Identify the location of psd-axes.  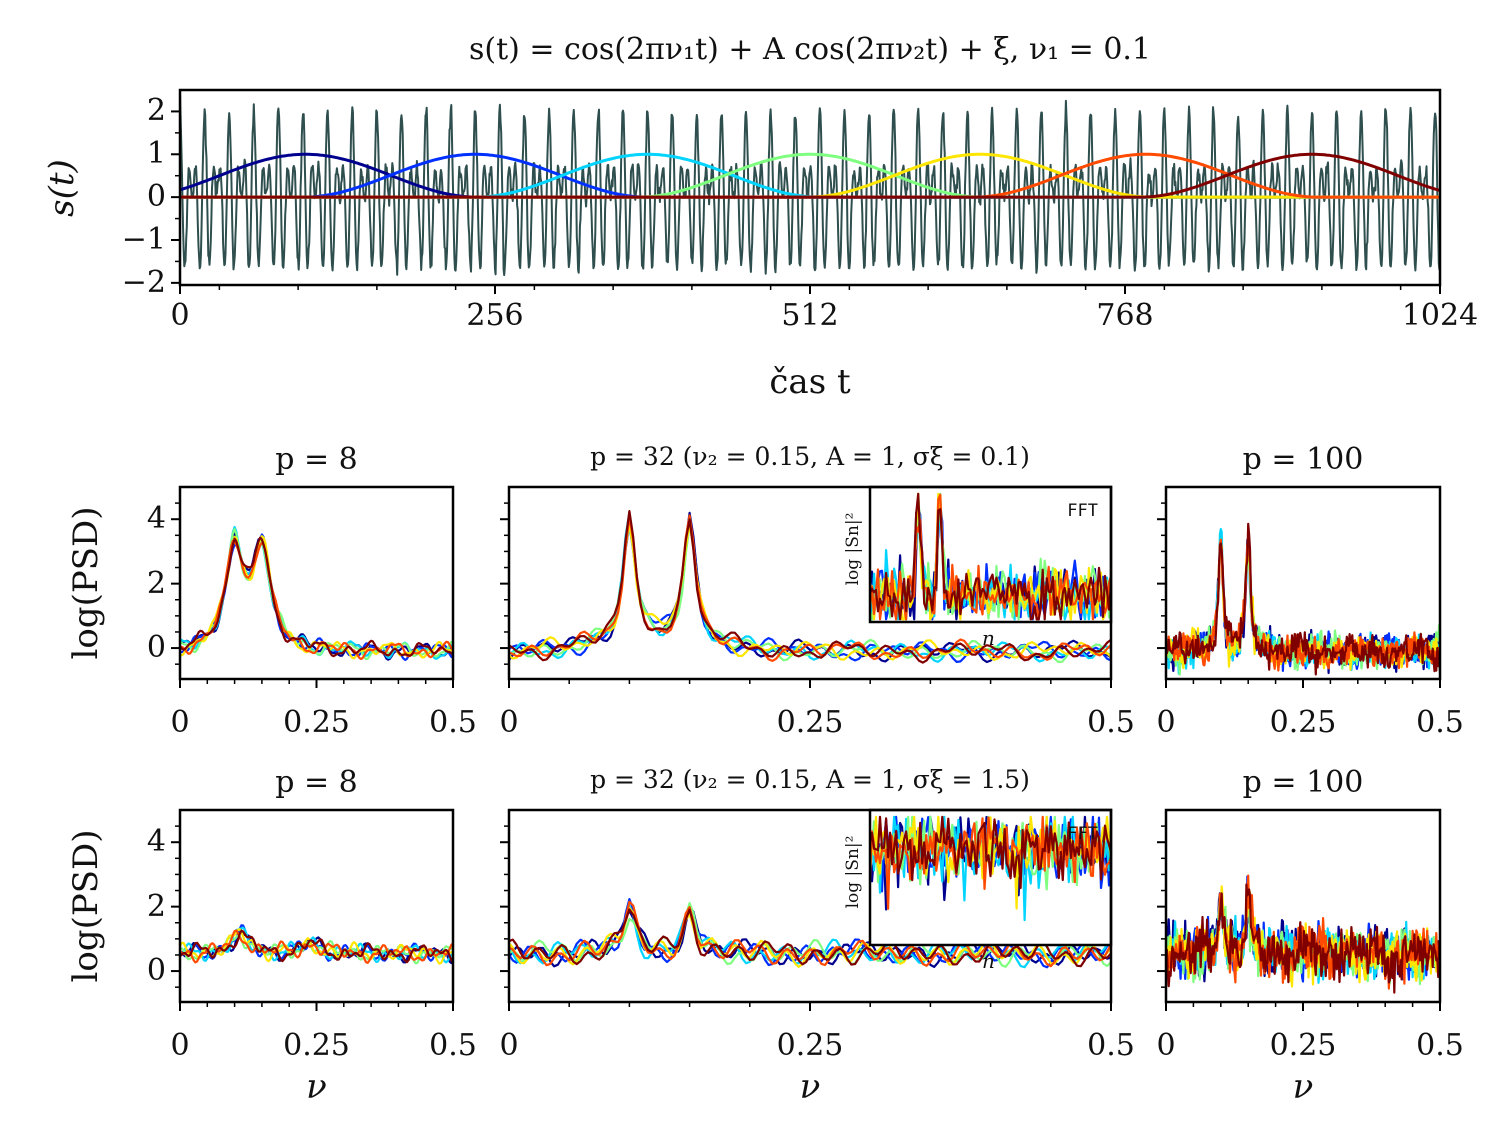
(316, 906).